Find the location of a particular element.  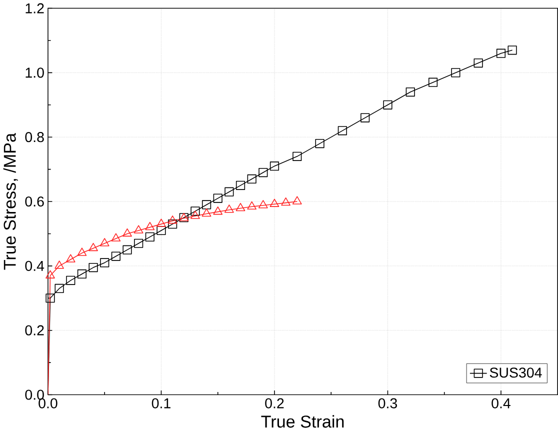

y-tick-label: 1.0 is located at coordinates (35, 73).